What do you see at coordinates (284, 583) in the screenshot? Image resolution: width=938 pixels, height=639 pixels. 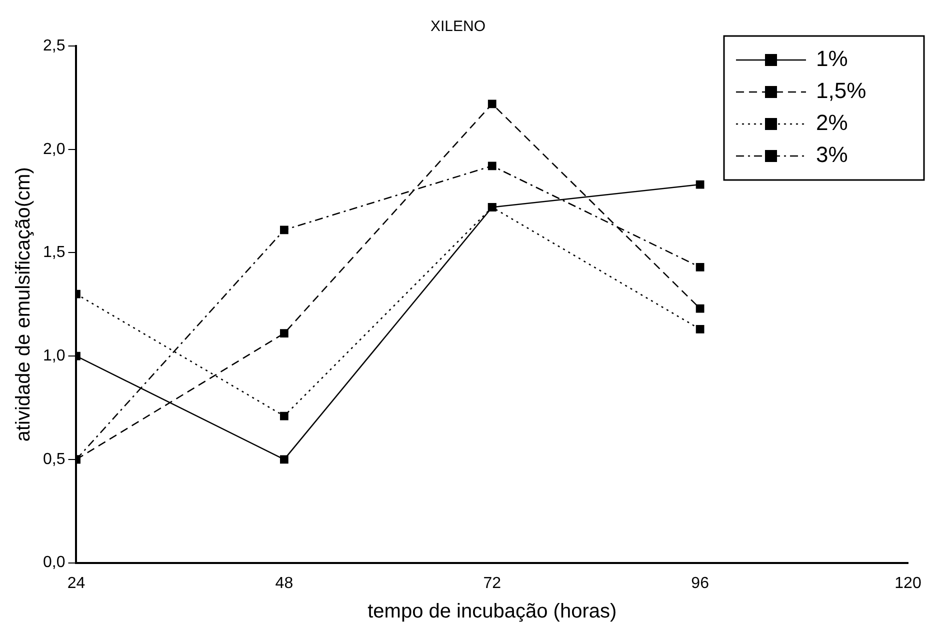 I see `x-tick-label: 48` at bounding box center [284, 583].